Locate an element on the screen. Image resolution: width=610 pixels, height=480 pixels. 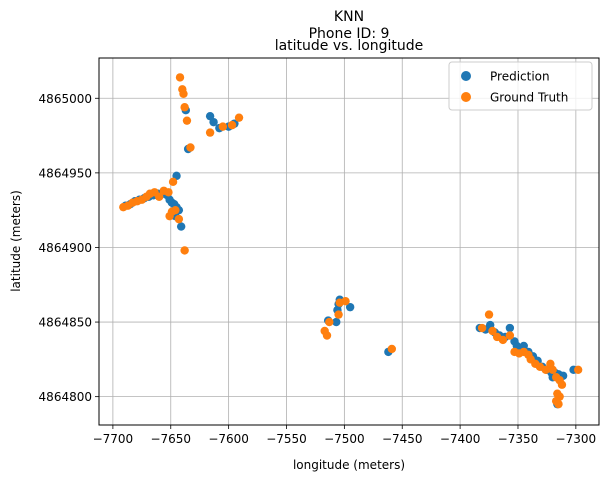
figure-suptitle-line2: Phone ID: 9 is located at coordinates (349, 34).